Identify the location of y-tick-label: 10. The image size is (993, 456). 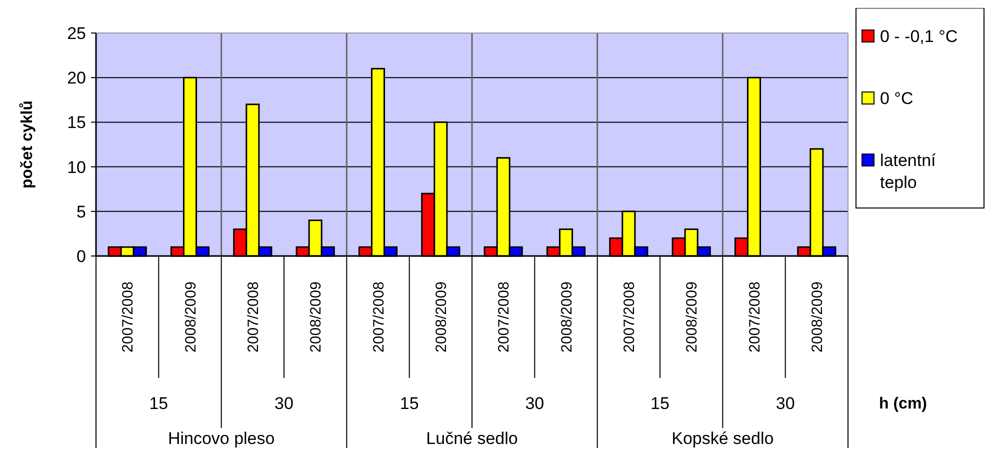
(76, 167).